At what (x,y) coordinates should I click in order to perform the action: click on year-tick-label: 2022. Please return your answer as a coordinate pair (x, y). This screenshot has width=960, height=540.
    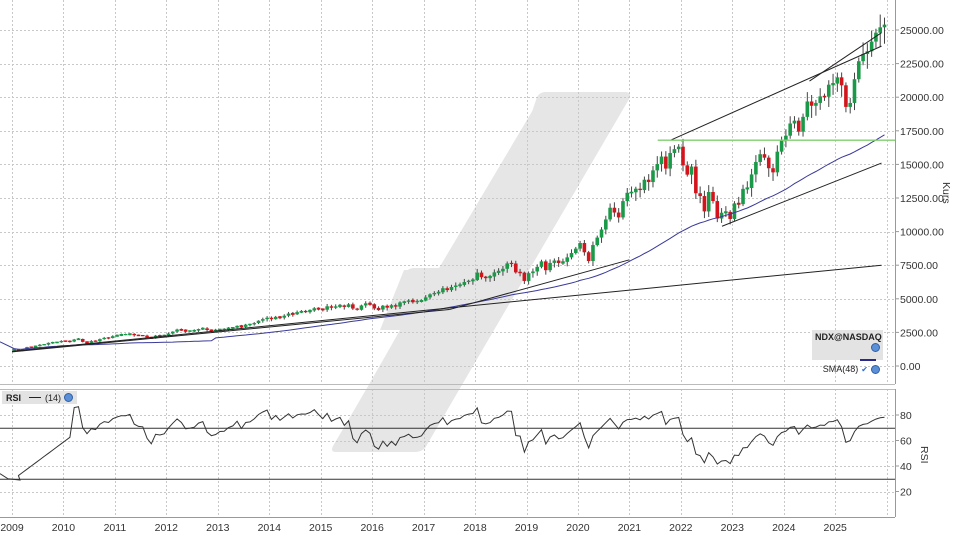
    Looking at the image, I should click on (681, 528).